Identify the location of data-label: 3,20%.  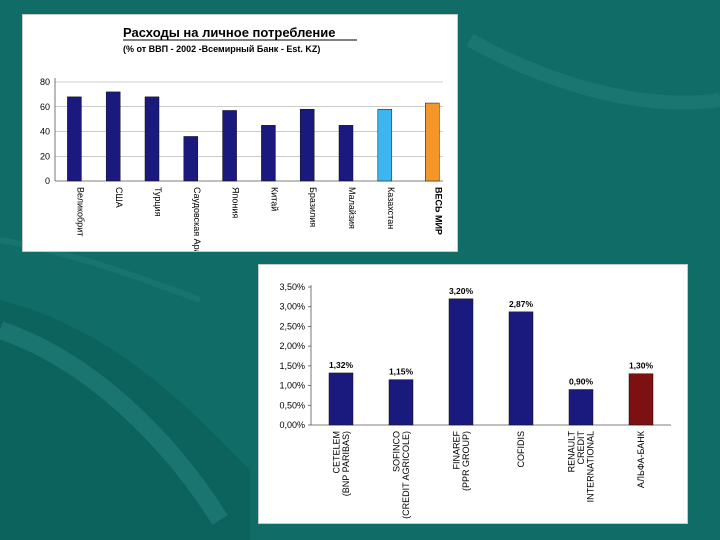
(461, 291).